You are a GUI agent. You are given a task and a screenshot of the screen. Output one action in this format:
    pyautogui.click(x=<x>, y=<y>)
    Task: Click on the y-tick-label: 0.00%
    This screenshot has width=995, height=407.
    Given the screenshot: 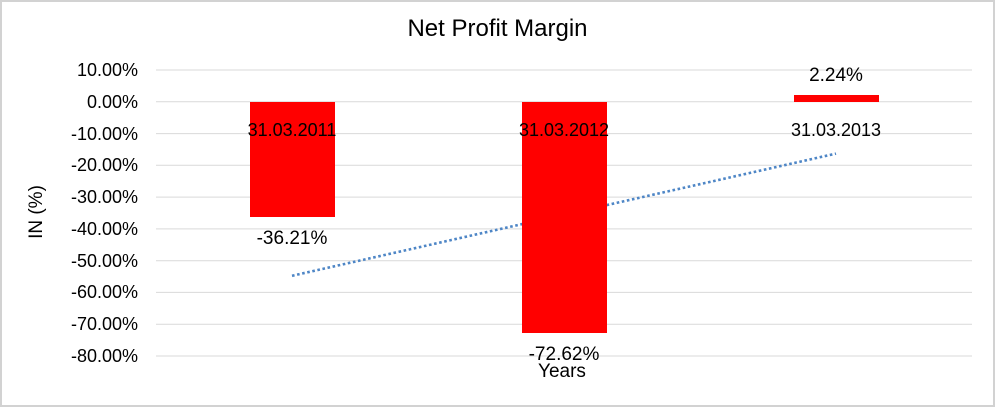 What is the action you would take?
    pyautogui.click(x=112, y=101)
    